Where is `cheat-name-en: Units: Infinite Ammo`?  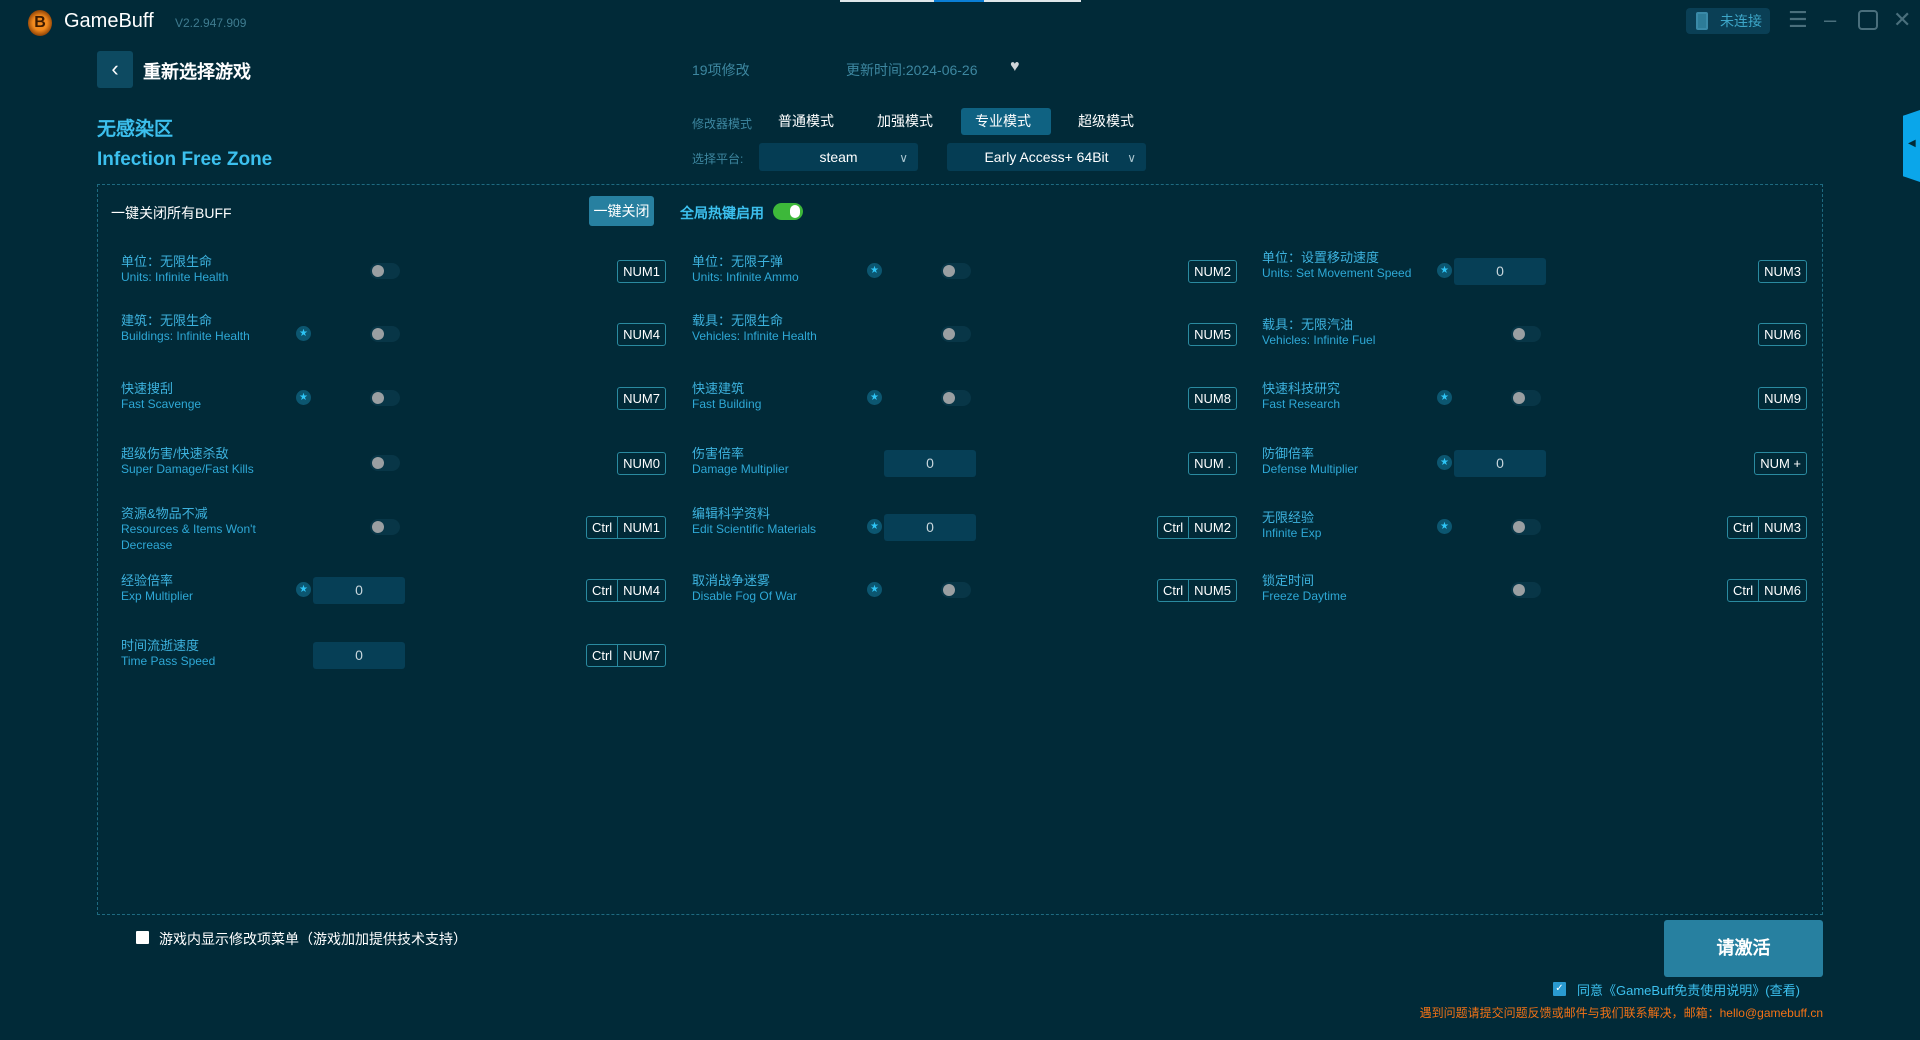
cheat-name-en: Units: Infinite Ammo is located at coordinates (745, 277).